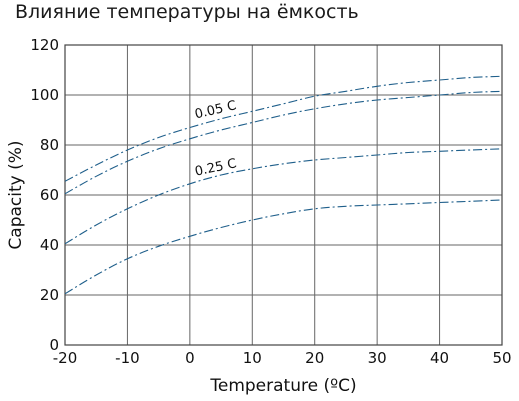  Describe the element at coordinates (49, 245) in the screenshot. I see `y-tick-label: 40` at that location.